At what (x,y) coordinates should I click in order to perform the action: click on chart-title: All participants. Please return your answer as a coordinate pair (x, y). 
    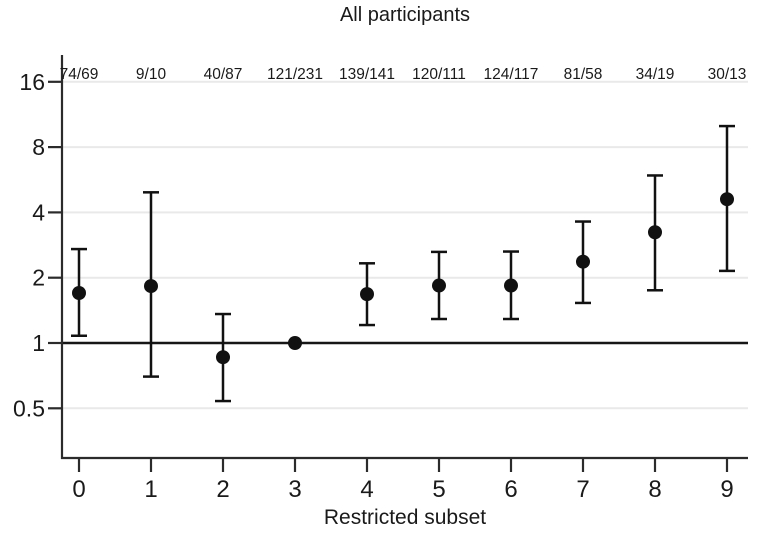
    Looking at the image, I should click on (405, 15).